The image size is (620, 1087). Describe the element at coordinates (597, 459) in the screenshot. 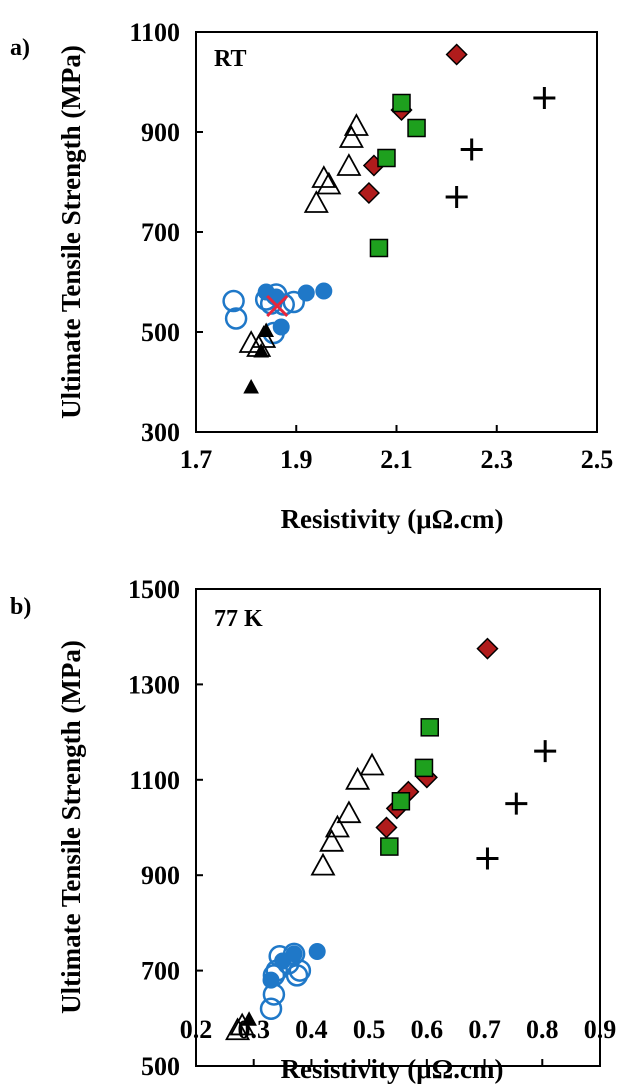

I see `panel-a-x-tick-label: 2.5` at that location.